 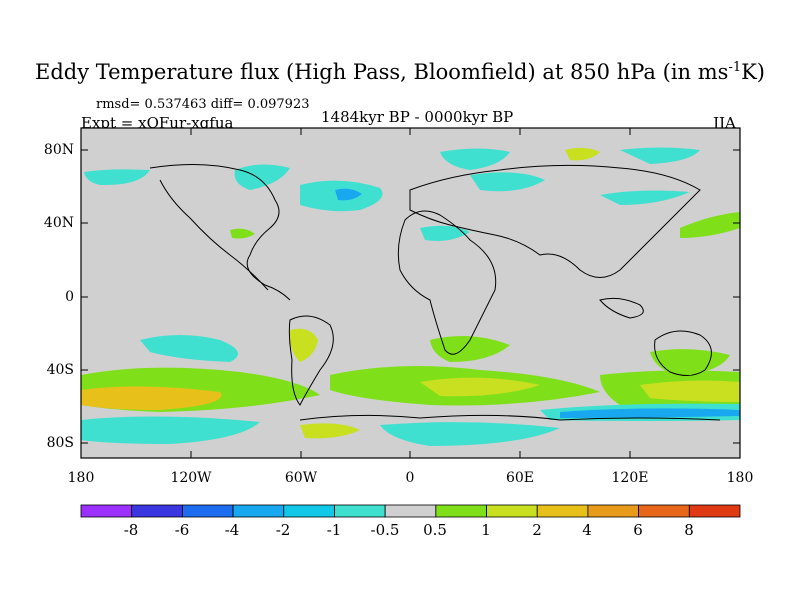 What do you see at coordinates (182, 530) in the screenshot?
I see `colorbar-label: -6` at bounding box center [182, 530].